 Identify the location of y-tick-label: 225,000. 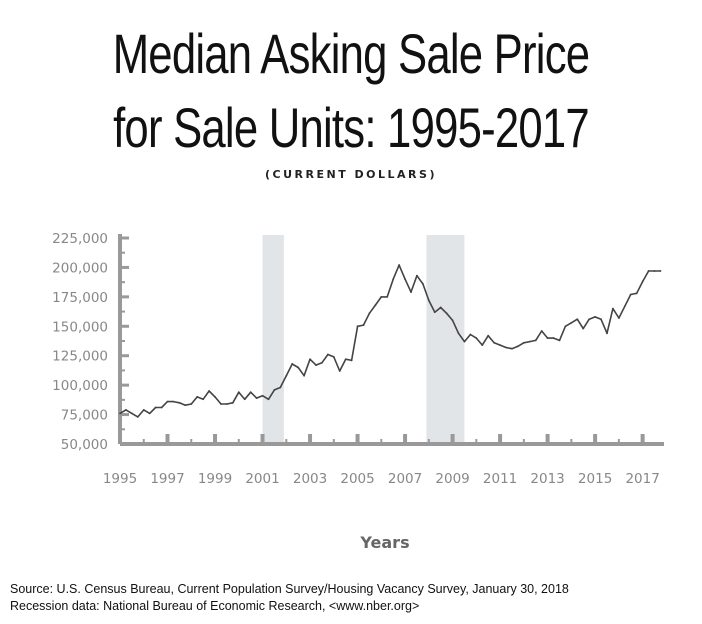
(80, 239).